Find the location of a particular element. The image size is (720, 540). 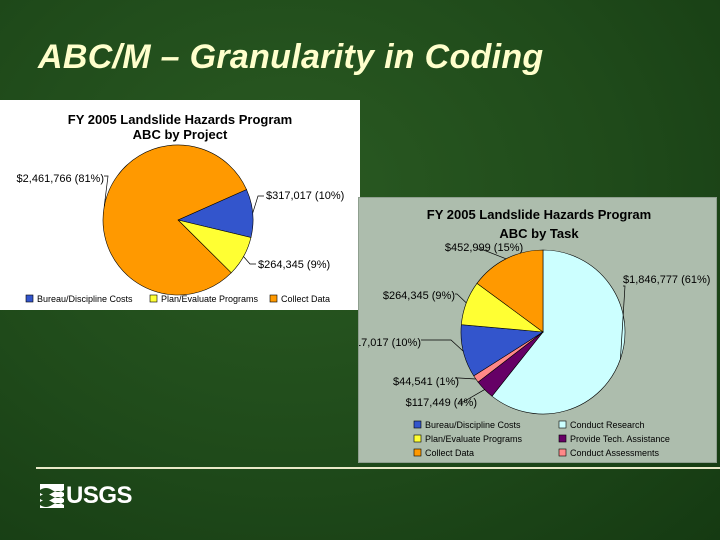

usgs-logo-text: USGS is located at coordinates (99, 495).